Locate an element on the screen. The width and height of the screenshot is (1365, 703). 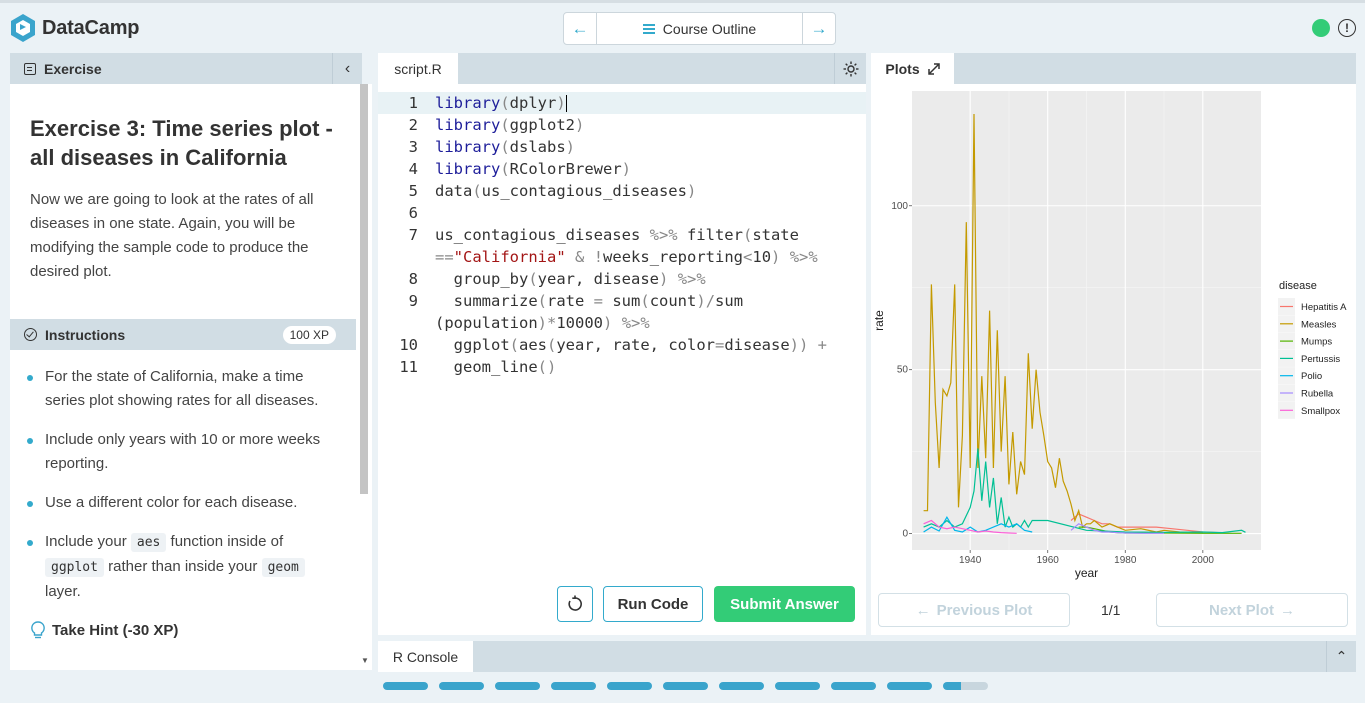
chevron-up-icon: ⌃ is located at coordinates (1341, 656).